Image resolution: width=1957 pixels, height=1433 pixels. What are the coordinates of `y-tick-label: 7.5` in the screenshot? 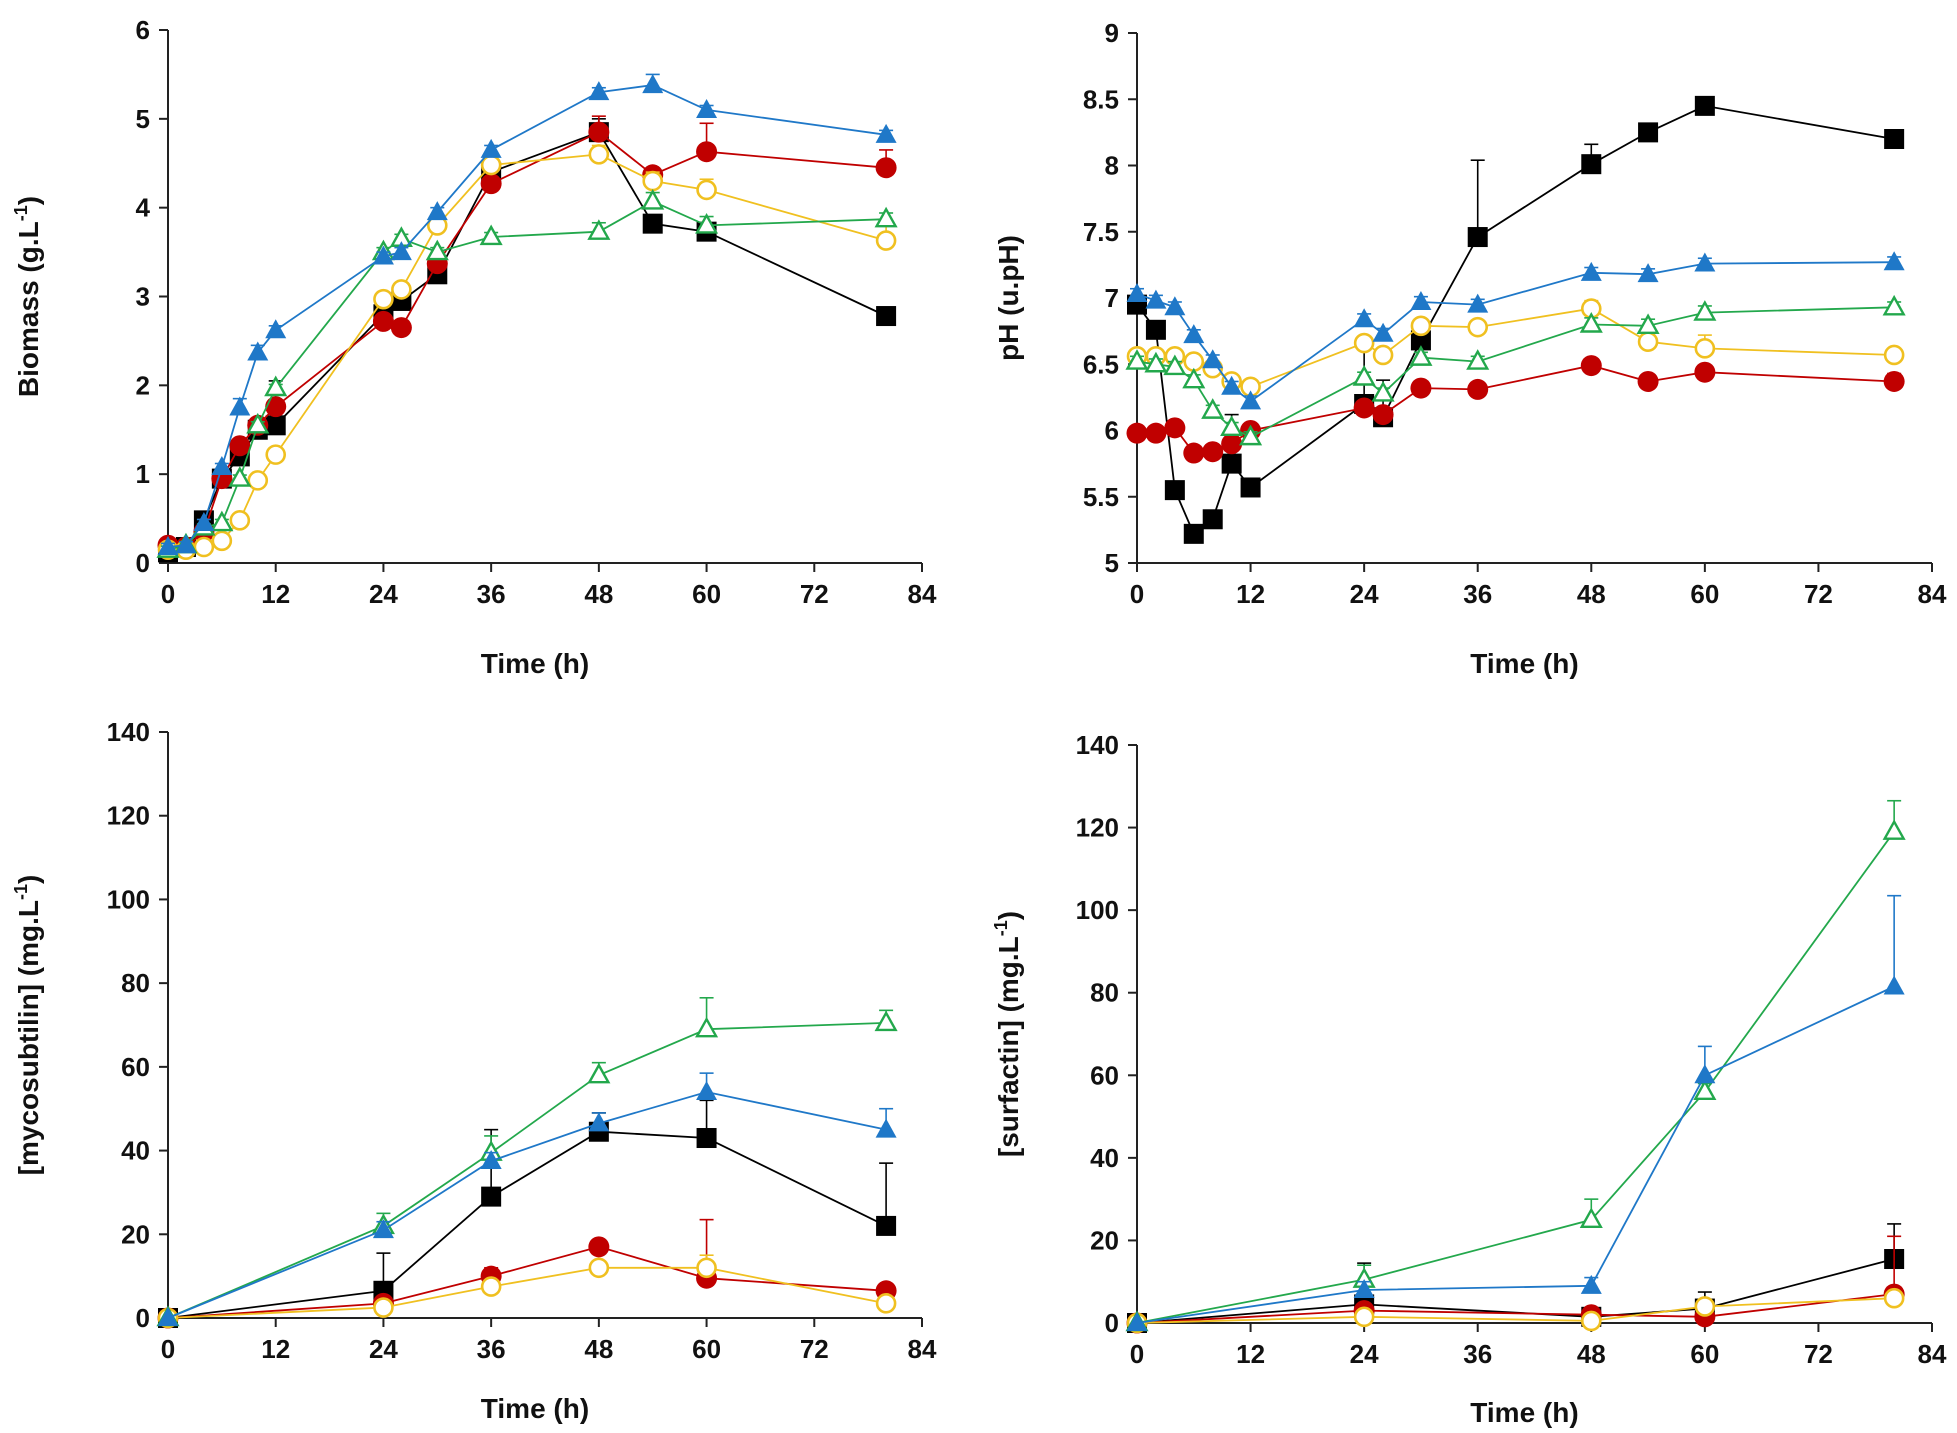 It's located at (1101, 232).